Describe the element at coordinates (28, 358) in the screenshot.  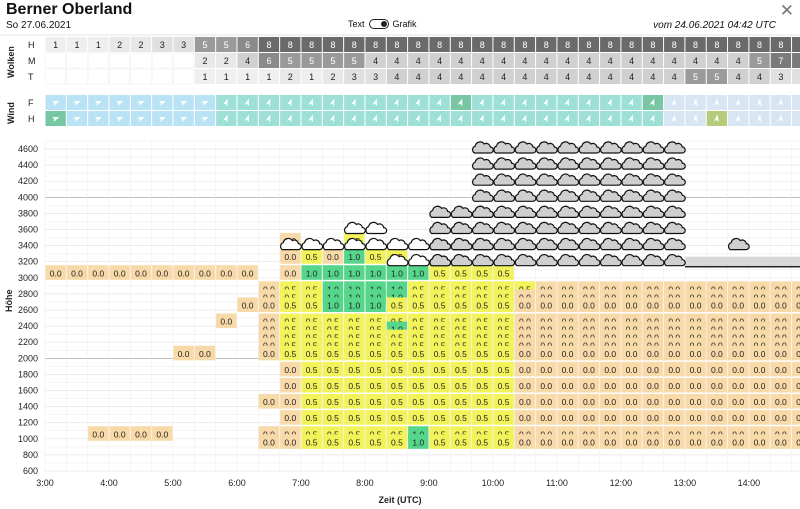
I see `y-tick-label: 2000` at that location.